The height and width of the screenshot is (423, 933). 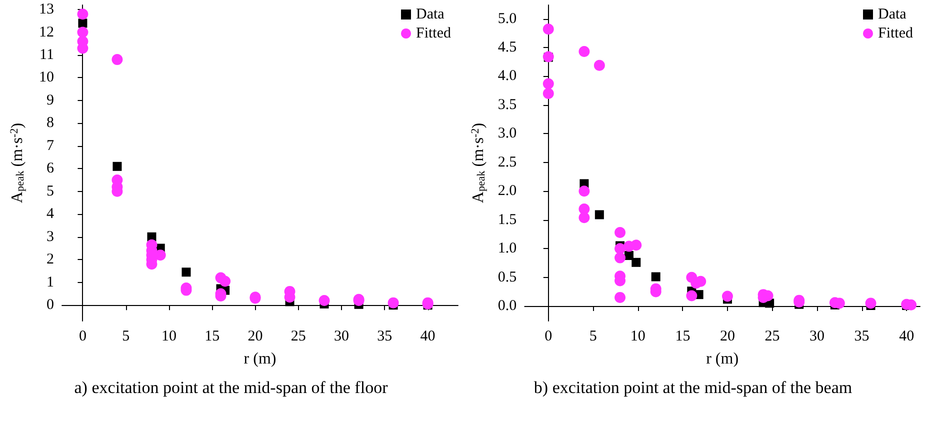 I want to click on y-tick-label: 6, so click(x=50, y=168).